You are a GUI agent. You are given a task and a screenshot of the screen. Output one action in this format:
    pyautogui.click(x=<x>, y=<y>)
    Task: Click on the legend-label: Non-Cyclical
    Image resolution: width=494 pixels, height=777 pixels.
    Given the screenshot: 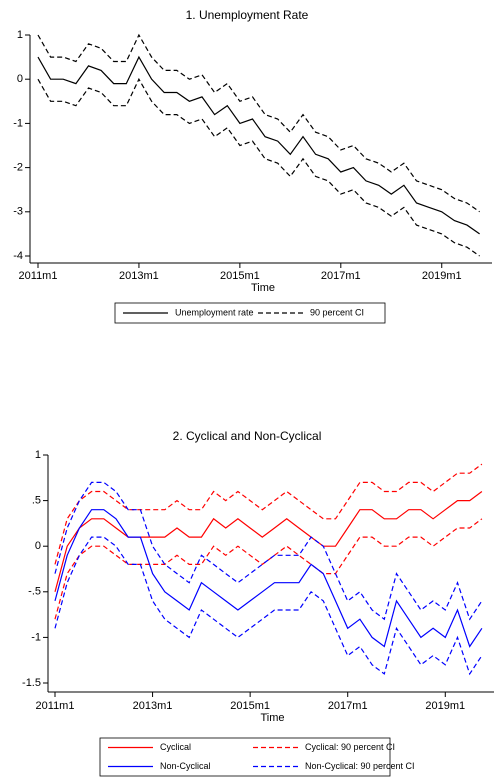 What is the action you would take?
    pyautogui.click(x=185, y=766)
    